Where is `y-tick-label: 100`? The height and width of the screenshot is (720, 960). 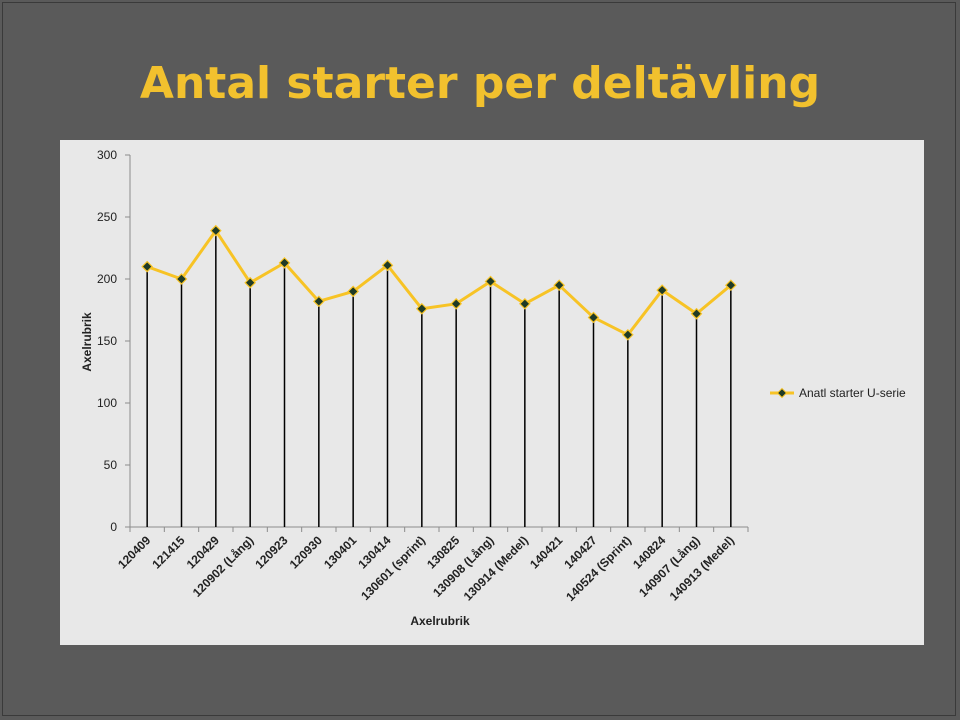
y-tick-label: 100 is located at coordinates (107, 403).